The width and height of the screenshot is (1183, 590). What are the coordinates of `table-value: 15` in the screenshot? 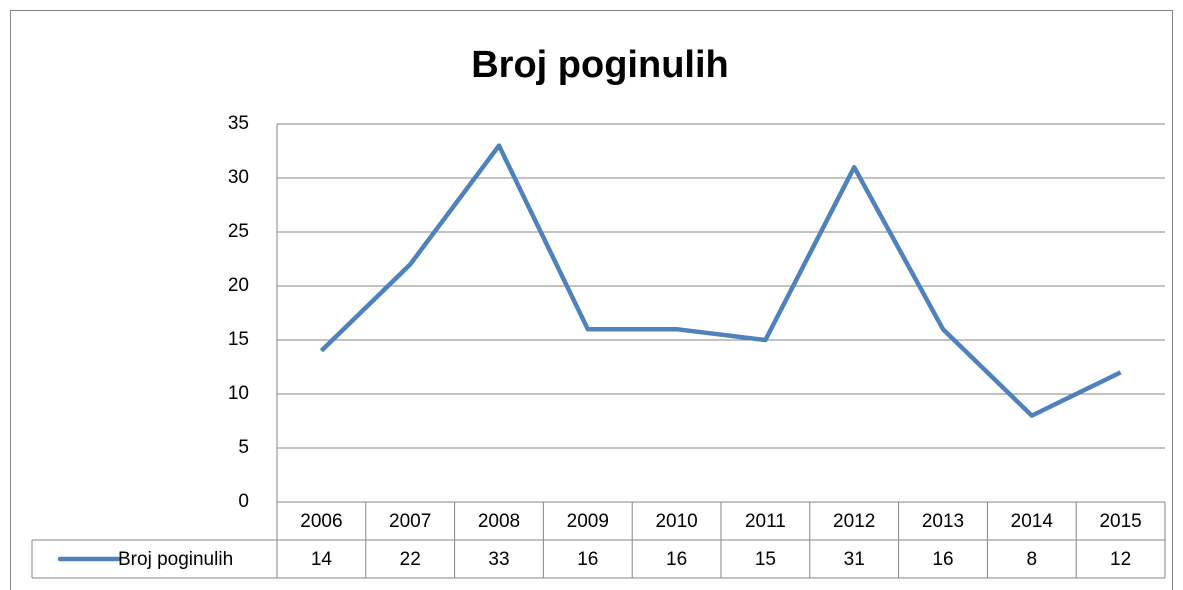 It's located at (765, 559).